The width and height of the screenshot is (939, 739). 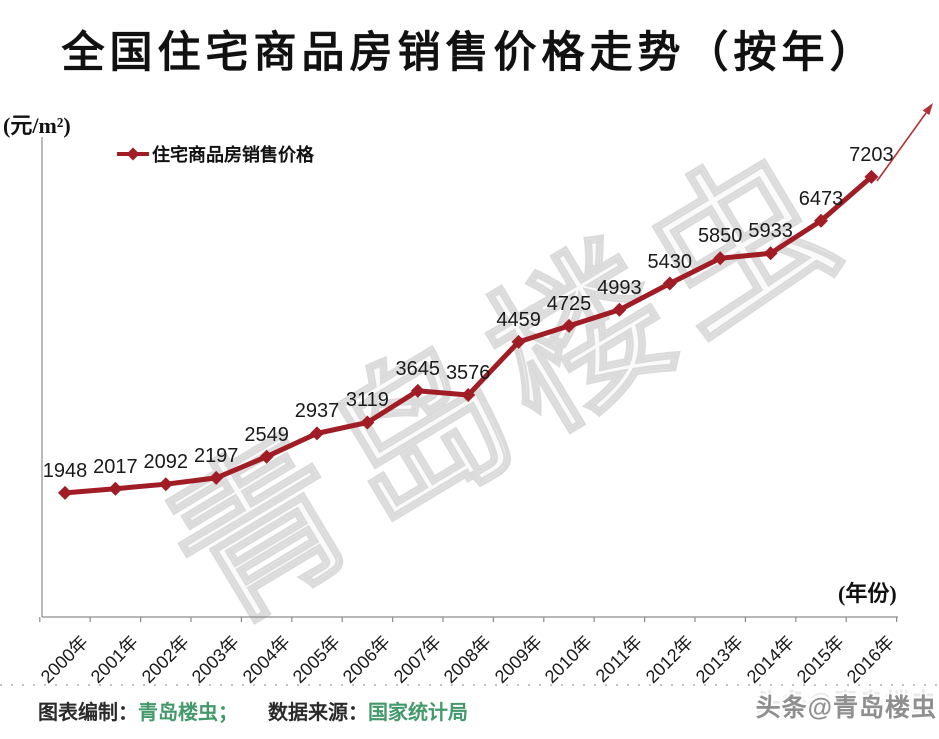 I want to click on chart-legend: 住宅商品房销售价格, so click(x=215, y=154).